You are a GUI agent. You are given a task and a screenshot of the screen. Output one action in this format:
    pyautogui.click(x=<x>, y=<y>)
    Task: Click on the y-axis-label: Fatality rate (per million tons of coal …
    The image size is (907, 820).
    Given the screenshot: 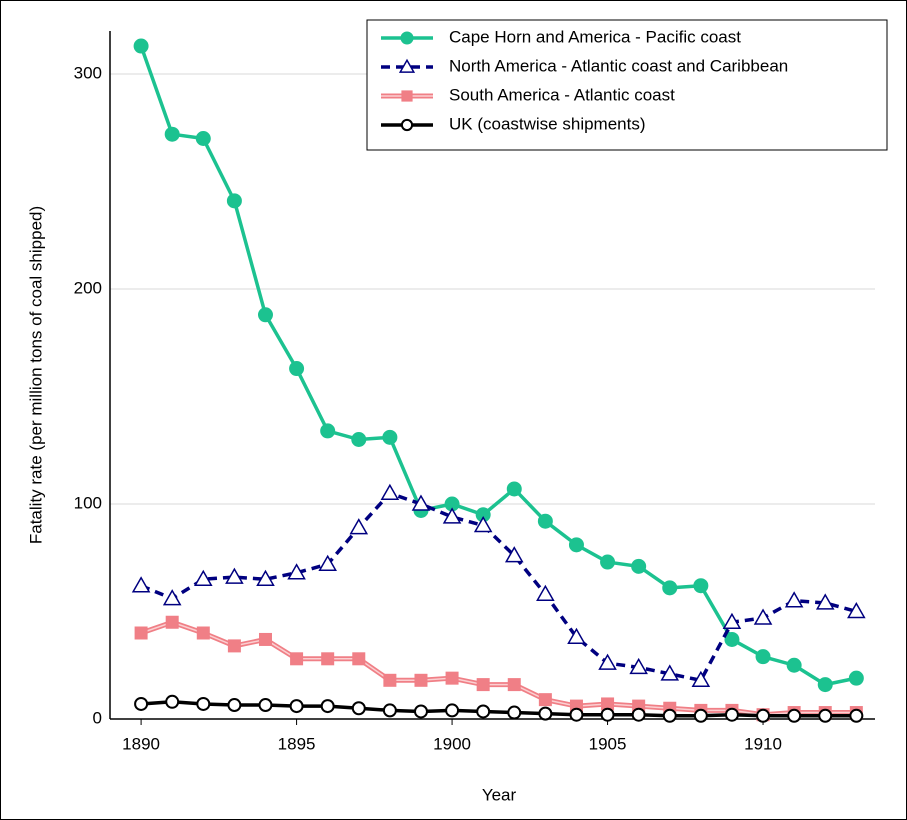 What is the action you would take?
    pyautogui.click(x=35, y=375)
    